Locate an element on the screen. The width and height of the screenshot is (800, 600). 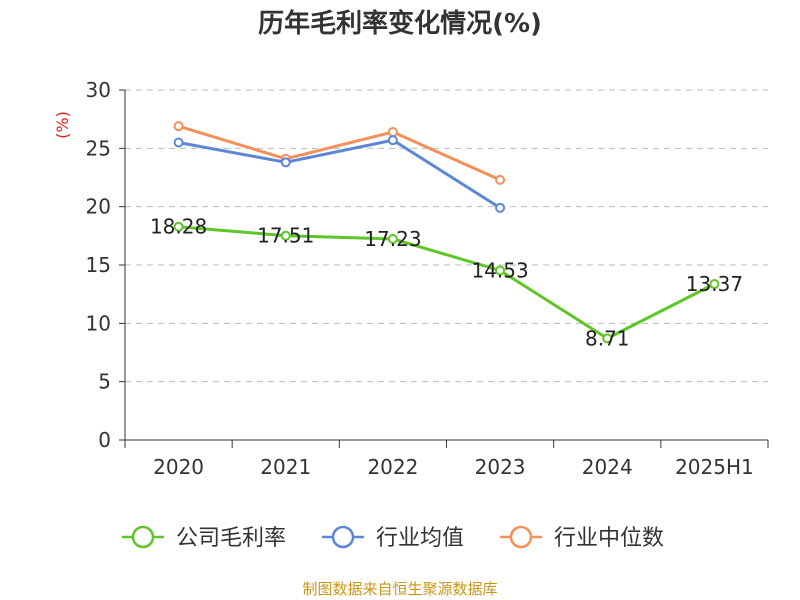
x-tick-label: 2020 is located at coordinates (178, 467).